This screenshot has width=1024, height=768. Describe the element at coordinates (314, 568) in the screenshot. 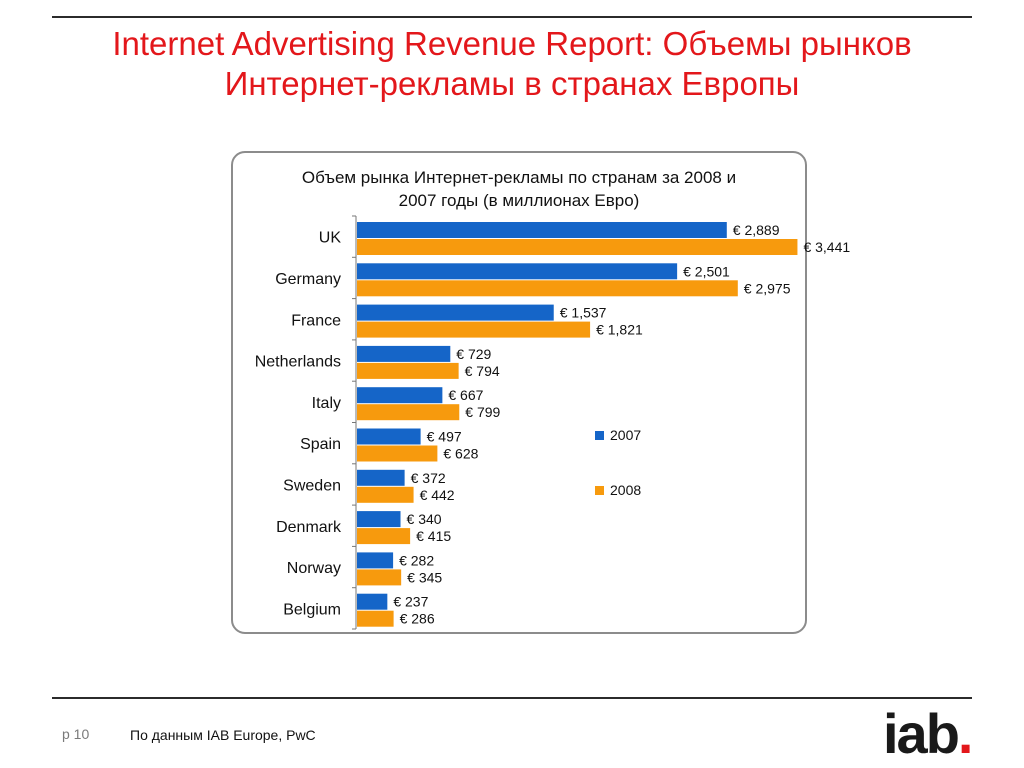

I see `category-label: Norway` at that location.